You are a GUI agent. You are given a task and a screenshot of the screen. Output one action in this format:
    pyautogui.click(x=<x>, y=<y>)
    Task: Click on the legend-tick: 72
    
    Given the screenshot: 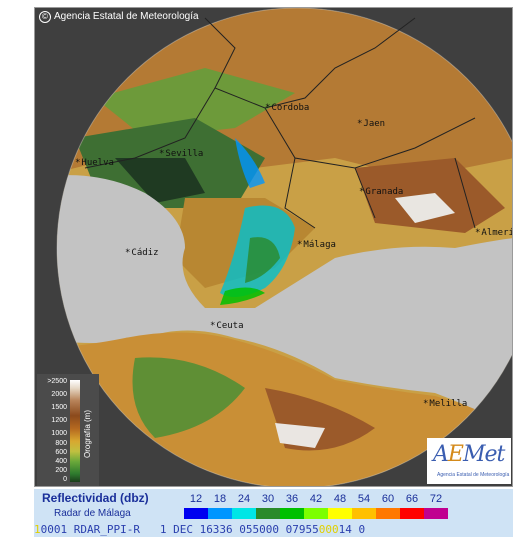 What is the action you would take?
    pyautogui.click(x=436, y=499)
    